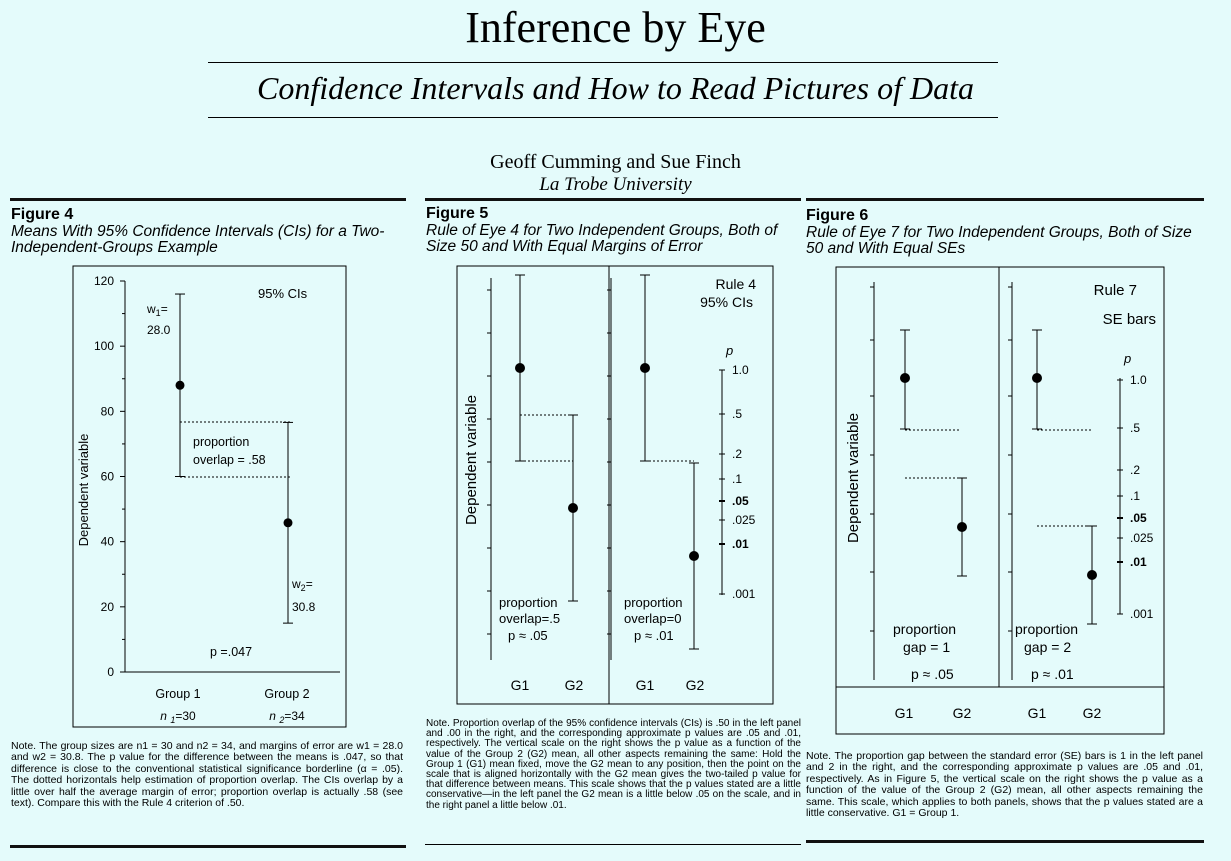 The width and height of the screenshot is (1231, 861). Describe the element at coordinates (528, 602) in the screenshot. I see `fig5-l-line1: proportion` at that location.